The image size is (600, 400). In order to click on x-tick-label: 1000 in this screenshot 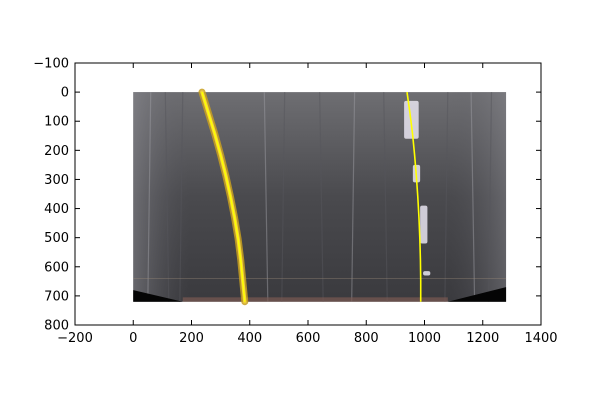, I will do `click(424, 338)`.